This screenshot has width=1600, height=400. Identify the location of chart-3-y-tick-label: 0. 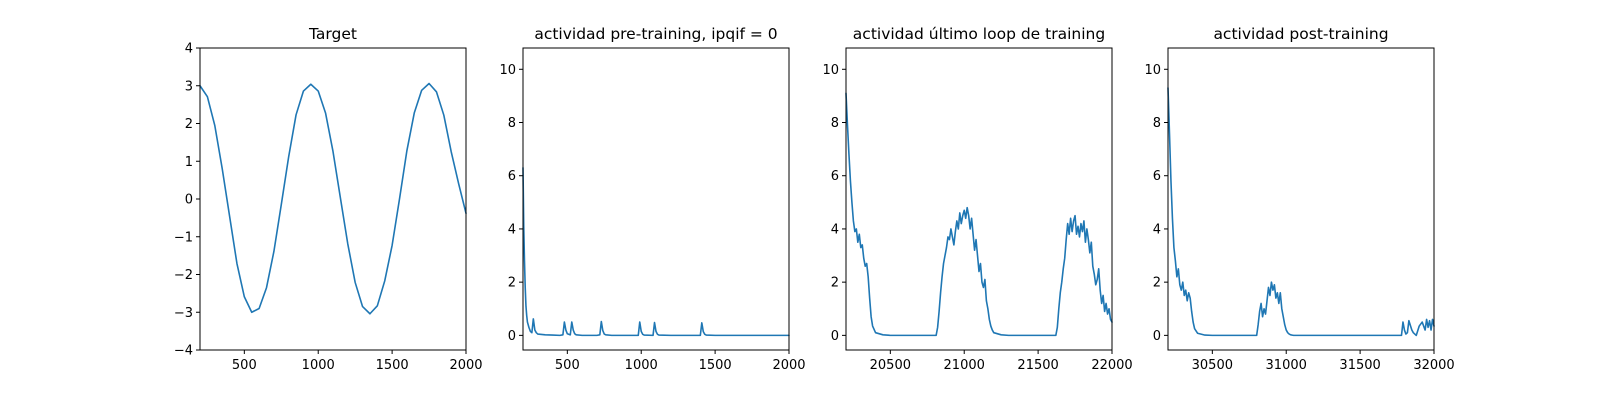
(835, 336).